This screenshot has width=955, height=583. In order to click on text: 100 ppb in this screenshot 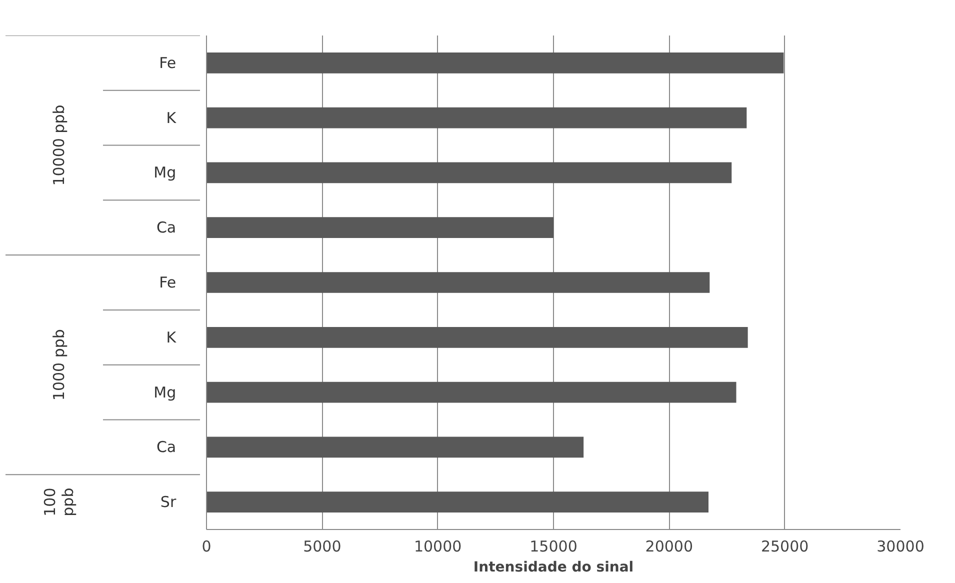, I will do `click(59, 502)`.